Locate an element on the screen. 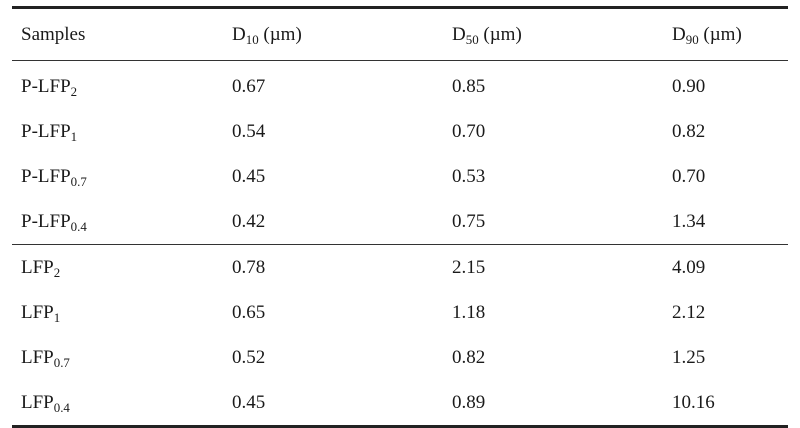 The height and width of the screenshot is (428, 800). sample-name: P-LFP0.4 is located at coordinates (122, 222).